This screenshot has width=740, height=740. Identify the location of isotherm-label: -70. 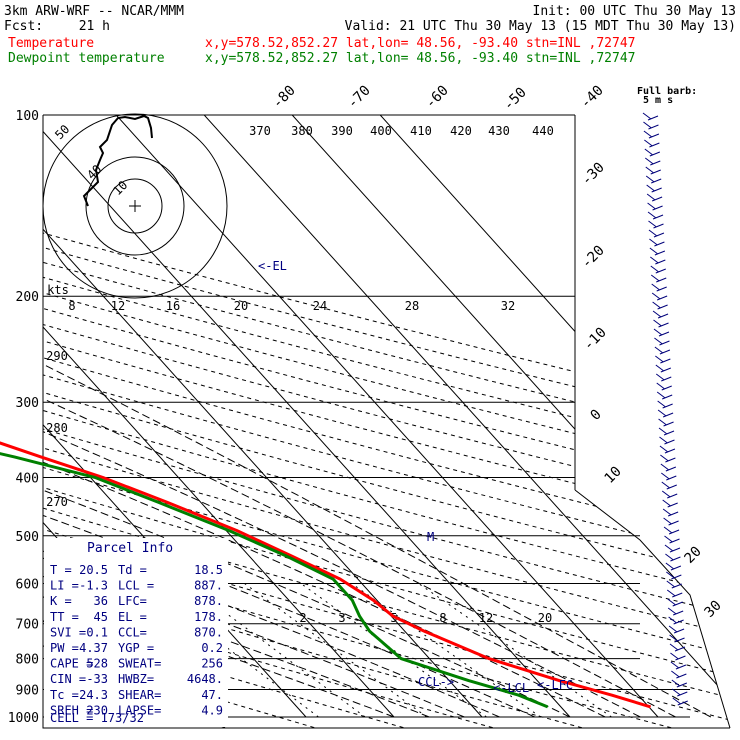
(359, 97).